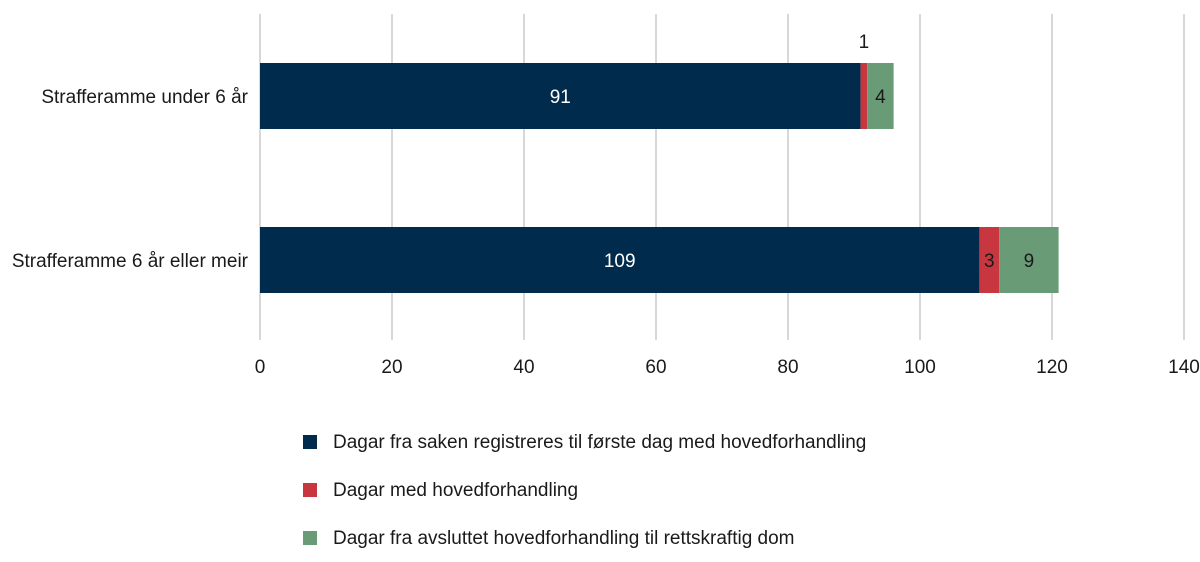  Describe the element at coordinates (727, 367) in the screenshot. I see `x-axis-ticks: 0 20 40 60 80 100 120 140` at that location.